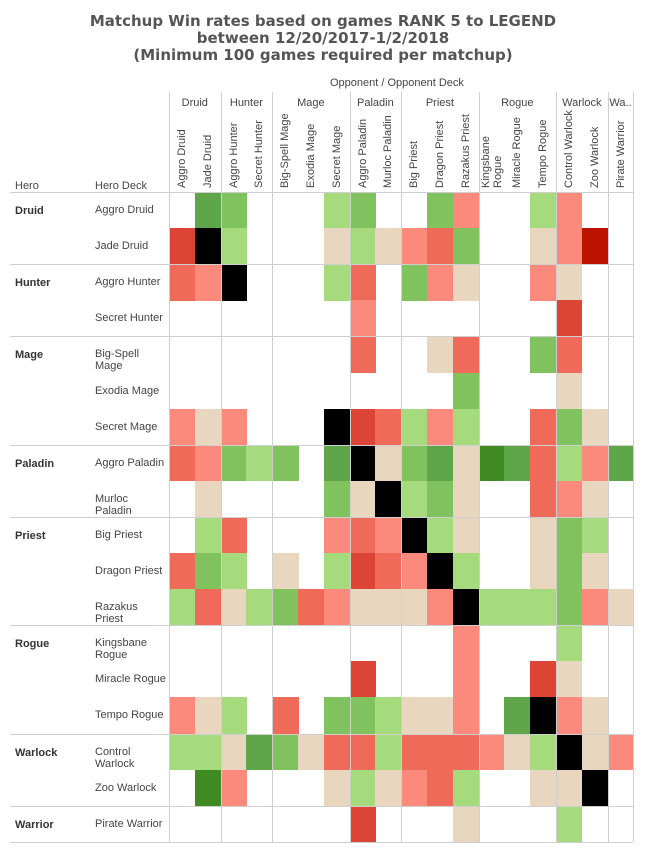  Describe the element at coordinates (126, 426) in the screenshot. I see `deck-label: Secret Mage` at that location.